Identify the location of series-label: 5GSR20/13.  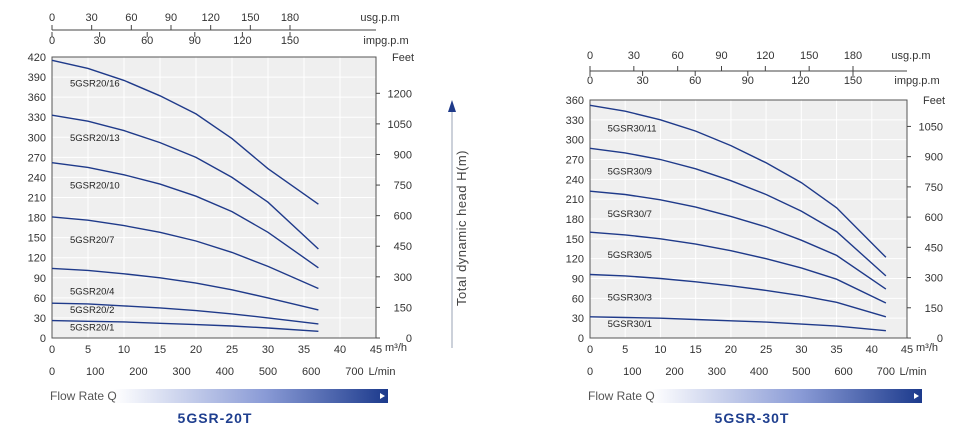
(95, 138).